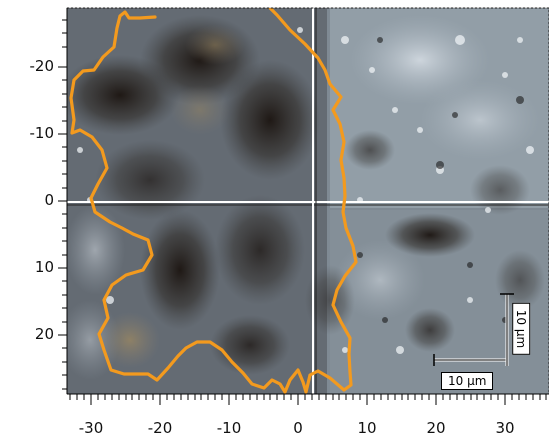 This screenshot has width=549, height=446. What do you see at coordinates (436, 428) in the screenshot?
I see `x-tick-label: 20` at bounding box center [436, 428].